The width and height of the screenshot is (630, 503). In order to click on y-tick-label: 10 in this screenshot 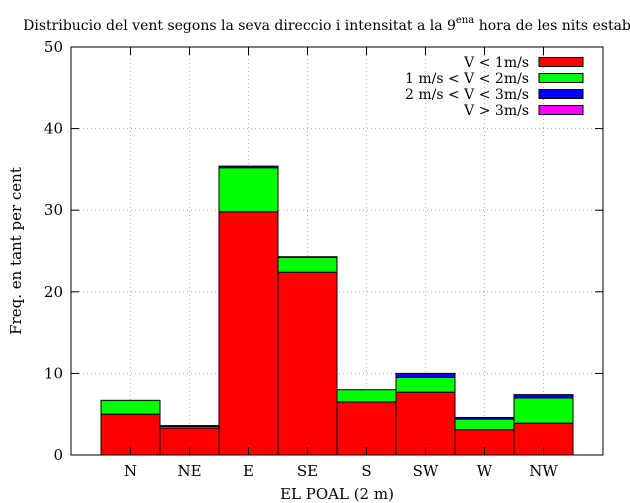, I will do `click(53, 373)`.